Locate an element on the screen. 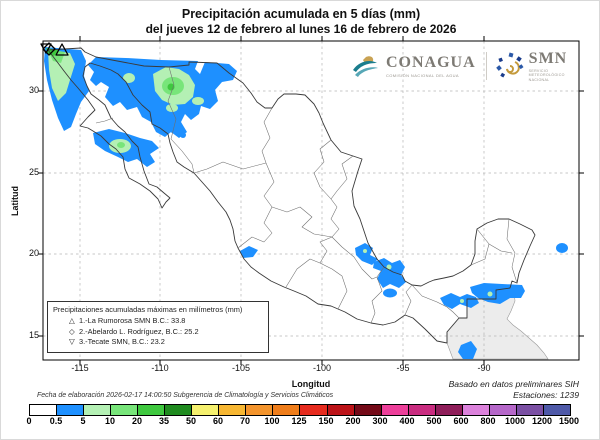  legend-item: △ 1.-La Rumorosa SMN B.C.: 33.8 is located at coordinates (158, 321).